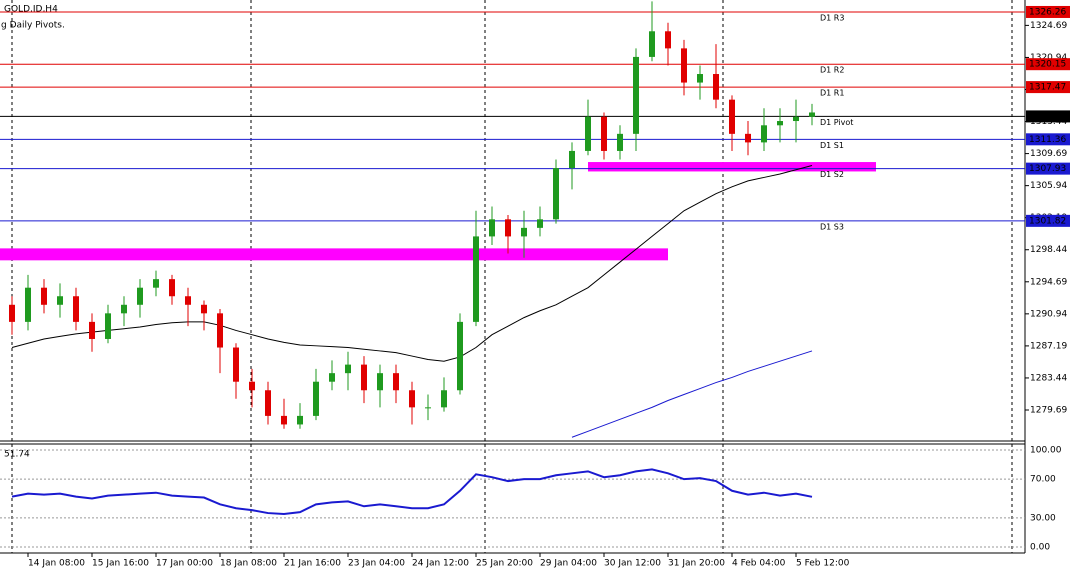 The height and width of the screenshot is (575, 1071). What do you see at coordinates (33, 26) in the screenshot?
I see `chart-subtitle: g Daily Pivots.` at bounding box center [33, 26].